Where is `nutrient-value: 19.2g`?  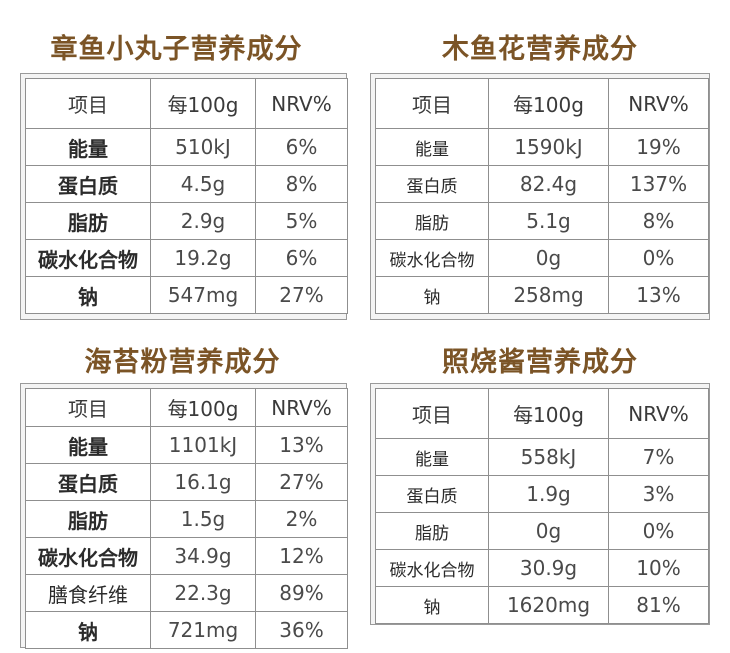 nutrient-value: 19.2g is located at coordinates (203, 258).